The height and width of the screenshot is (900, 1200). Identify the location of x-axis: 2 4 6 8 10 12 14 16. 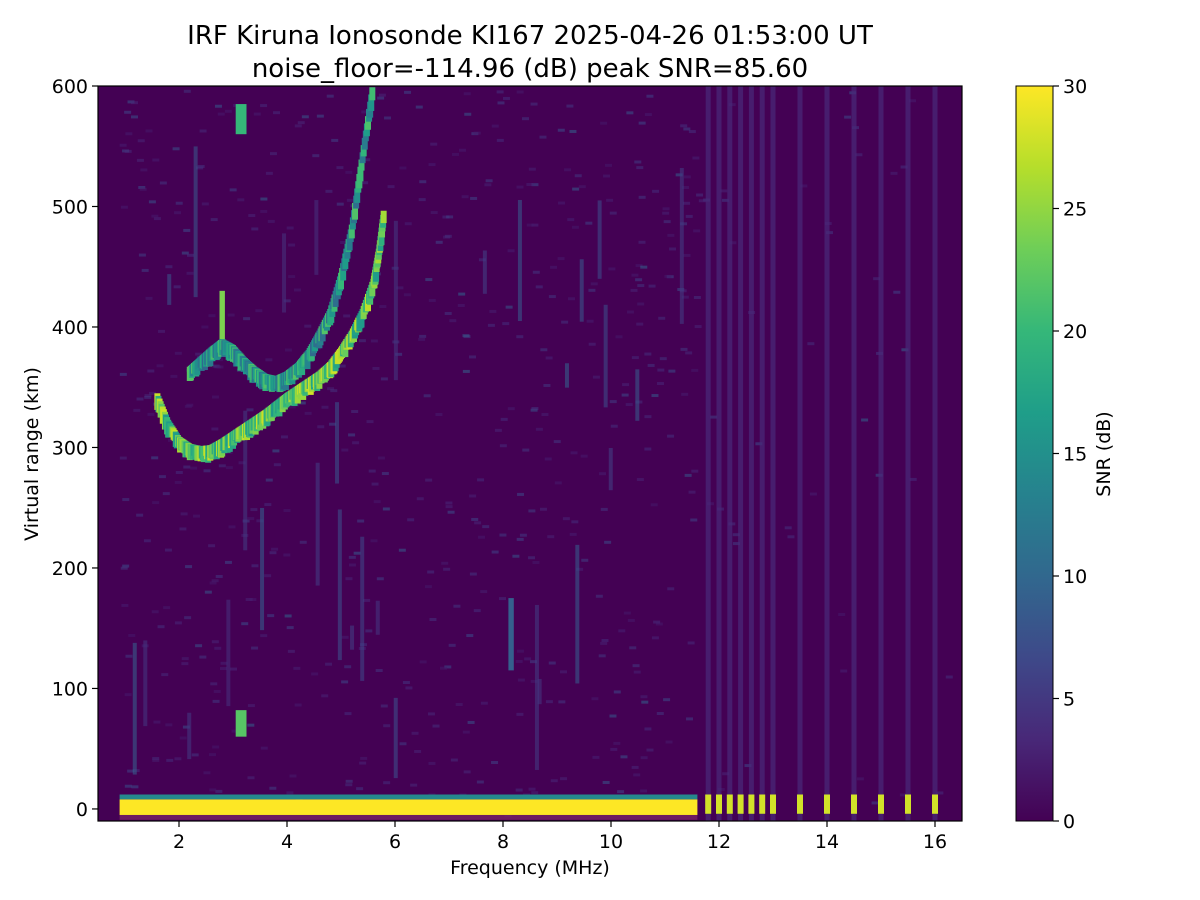
(560, 837).